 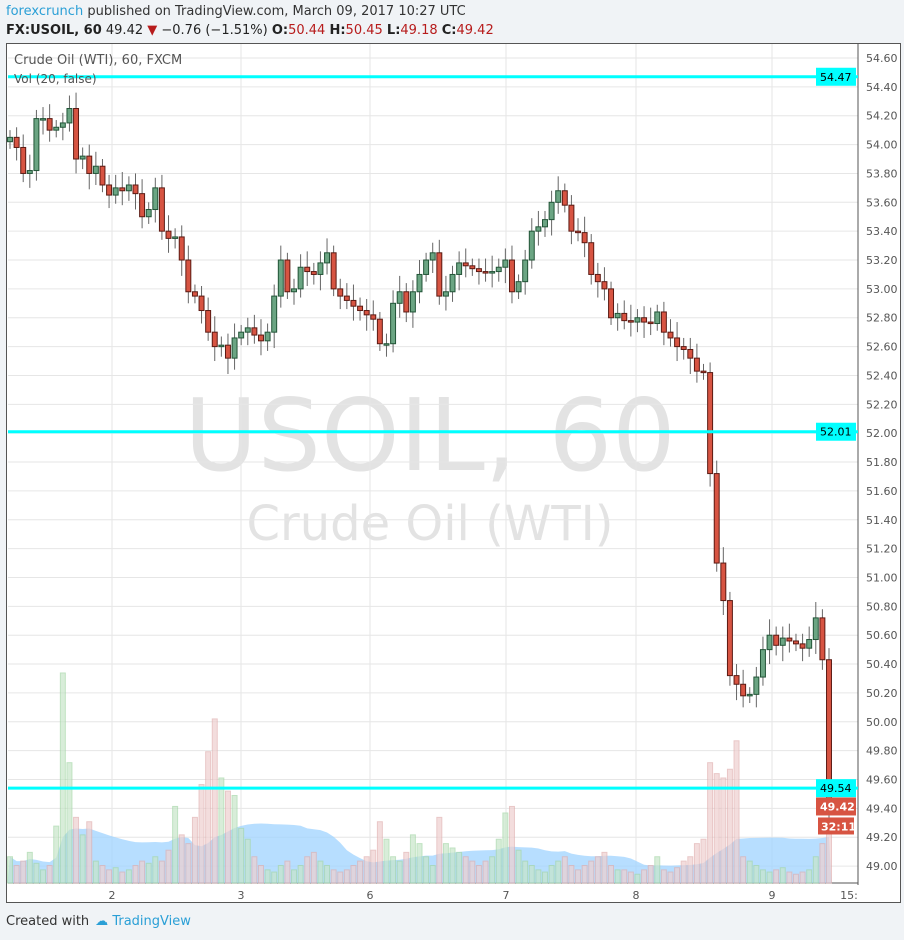 What do you see at coordinates (882, 606) in the screenshot?
I see `y-tick-label: 50.80` at bounding box center [882, 606].